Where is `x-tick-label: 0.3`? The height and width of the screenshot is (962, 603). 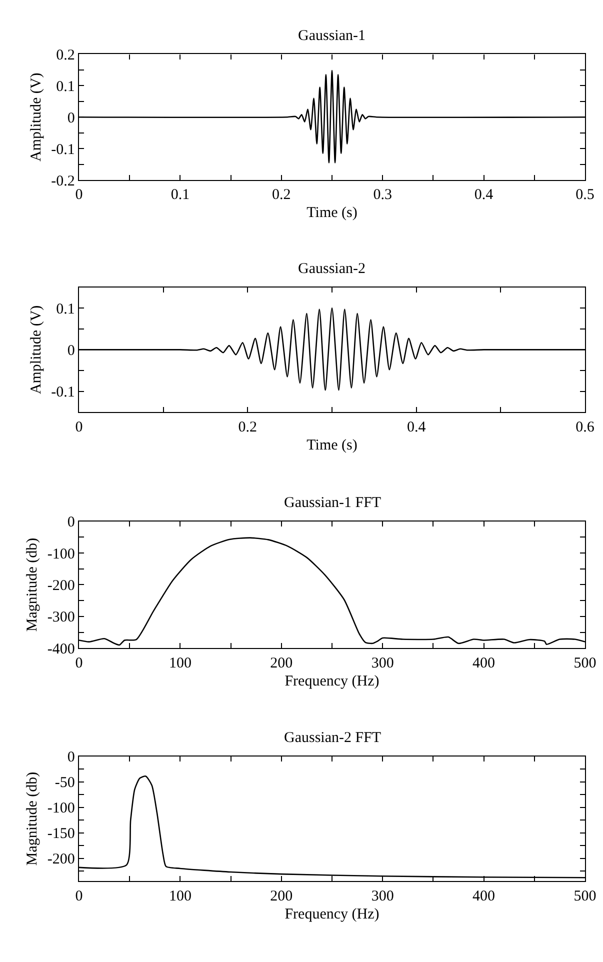
x-tick-label: 0.3 is located at coordinates (382, 195).